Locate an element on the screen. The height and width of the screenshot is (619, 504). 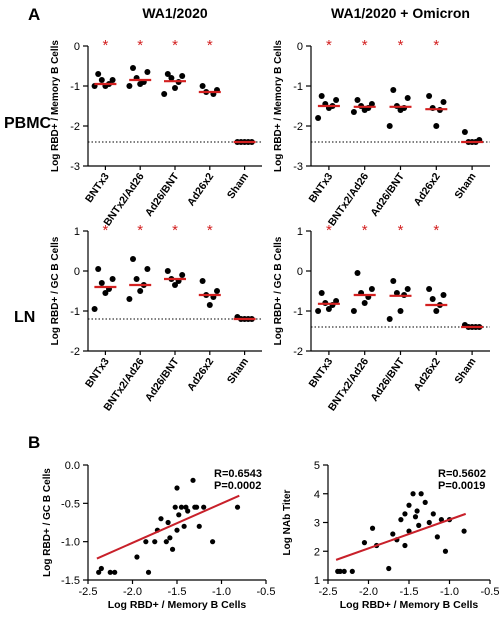
pbmc_omicron-y-axis-label: Log RBD+ / Memory B Cells is located at coordinates (278, 106).